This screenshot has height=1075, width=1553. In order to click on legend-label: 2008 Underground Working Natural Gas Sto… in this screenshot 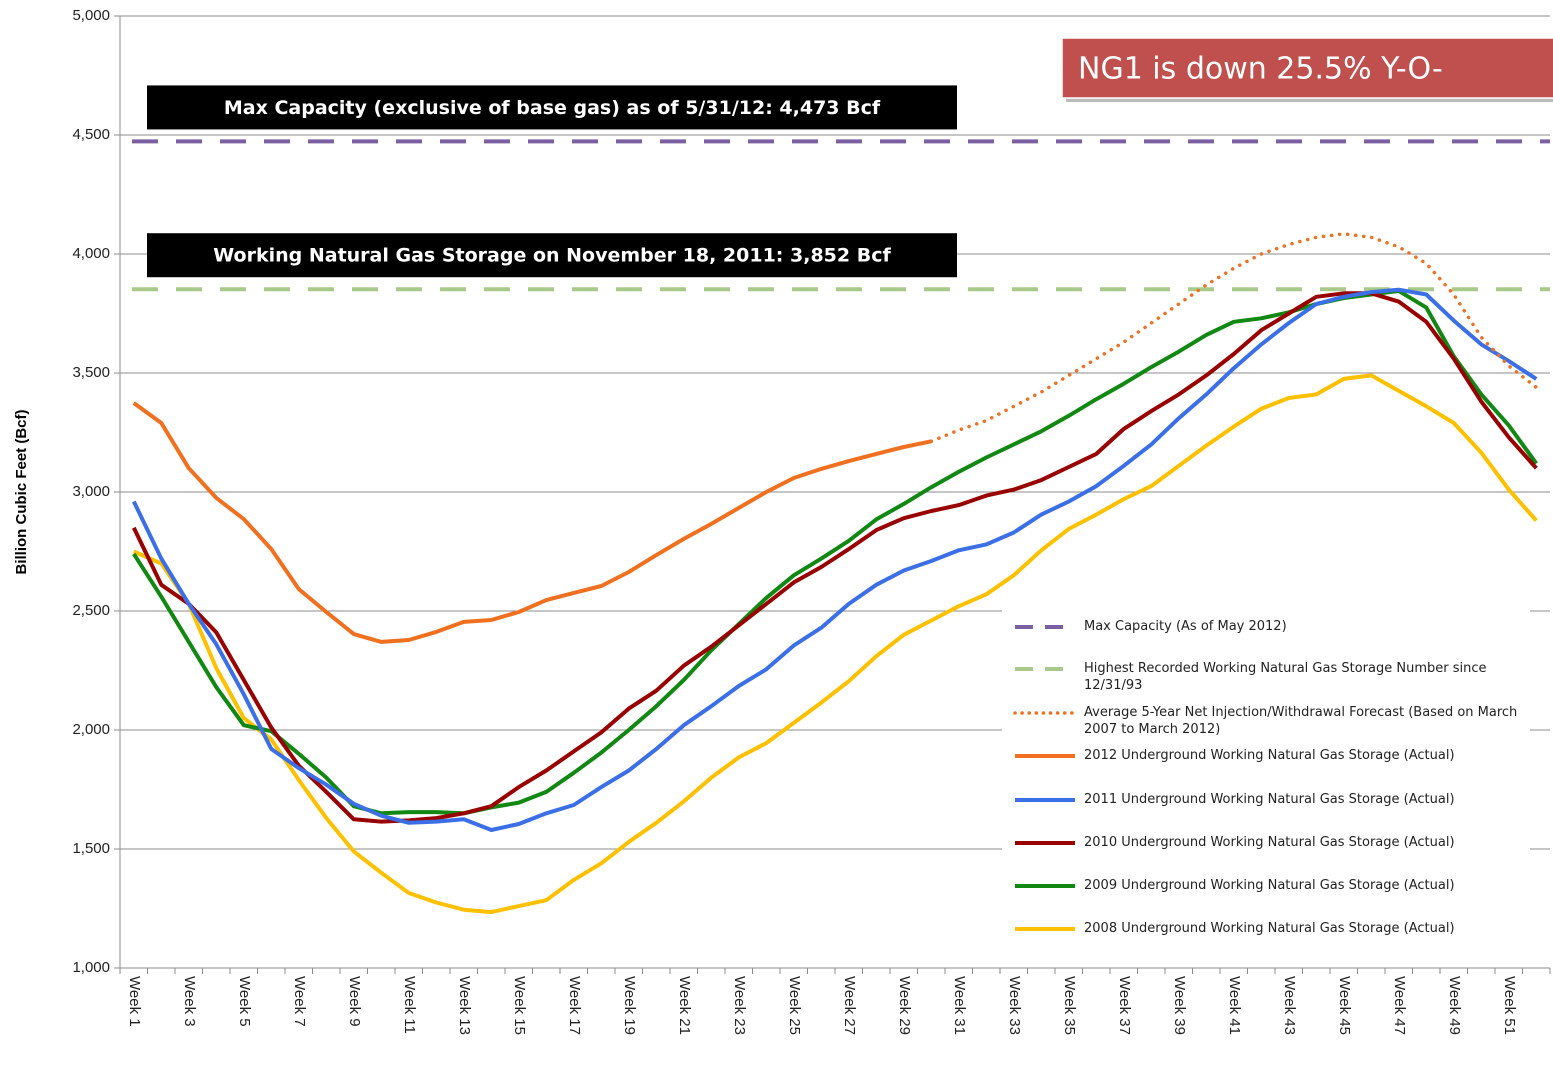, I will do `click(1269, 928)`.